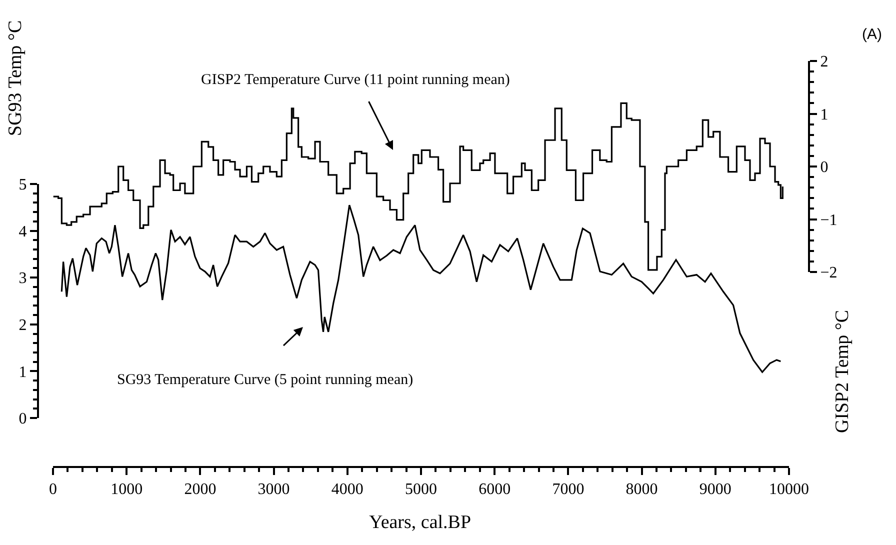 This screenshot has height=545, width=896. Describe the element at coordinates (347, 489) in the screenshot. I see `x-tick-label: 4000` at that location.